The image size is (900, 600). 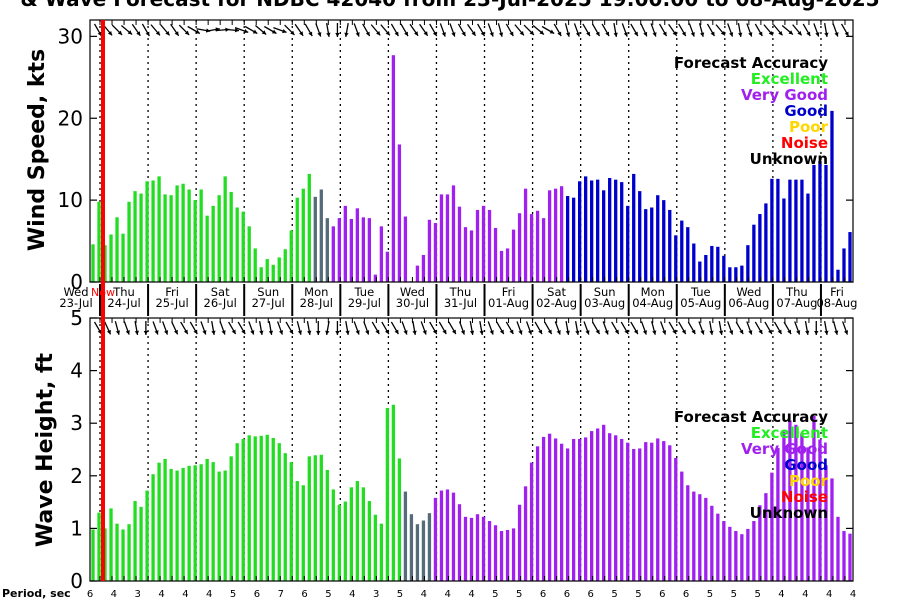 I want to click on y-tick-label: 20, so click(x=70, y=118).